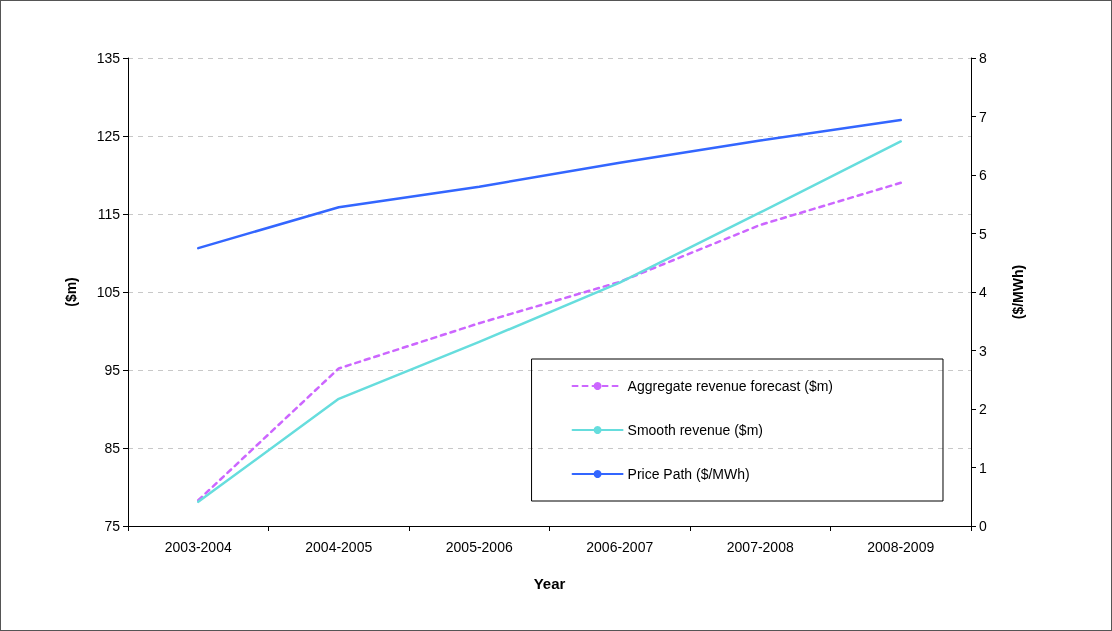  Describe the element at coordinates (760, 547) in the screenshot. I see `x-tick-label: 2007-2008` at that location.